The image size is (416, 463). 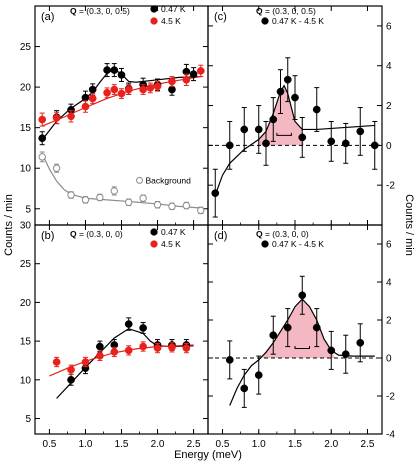 I want to click on peak-fill-layer, so click(x=296, y=221).